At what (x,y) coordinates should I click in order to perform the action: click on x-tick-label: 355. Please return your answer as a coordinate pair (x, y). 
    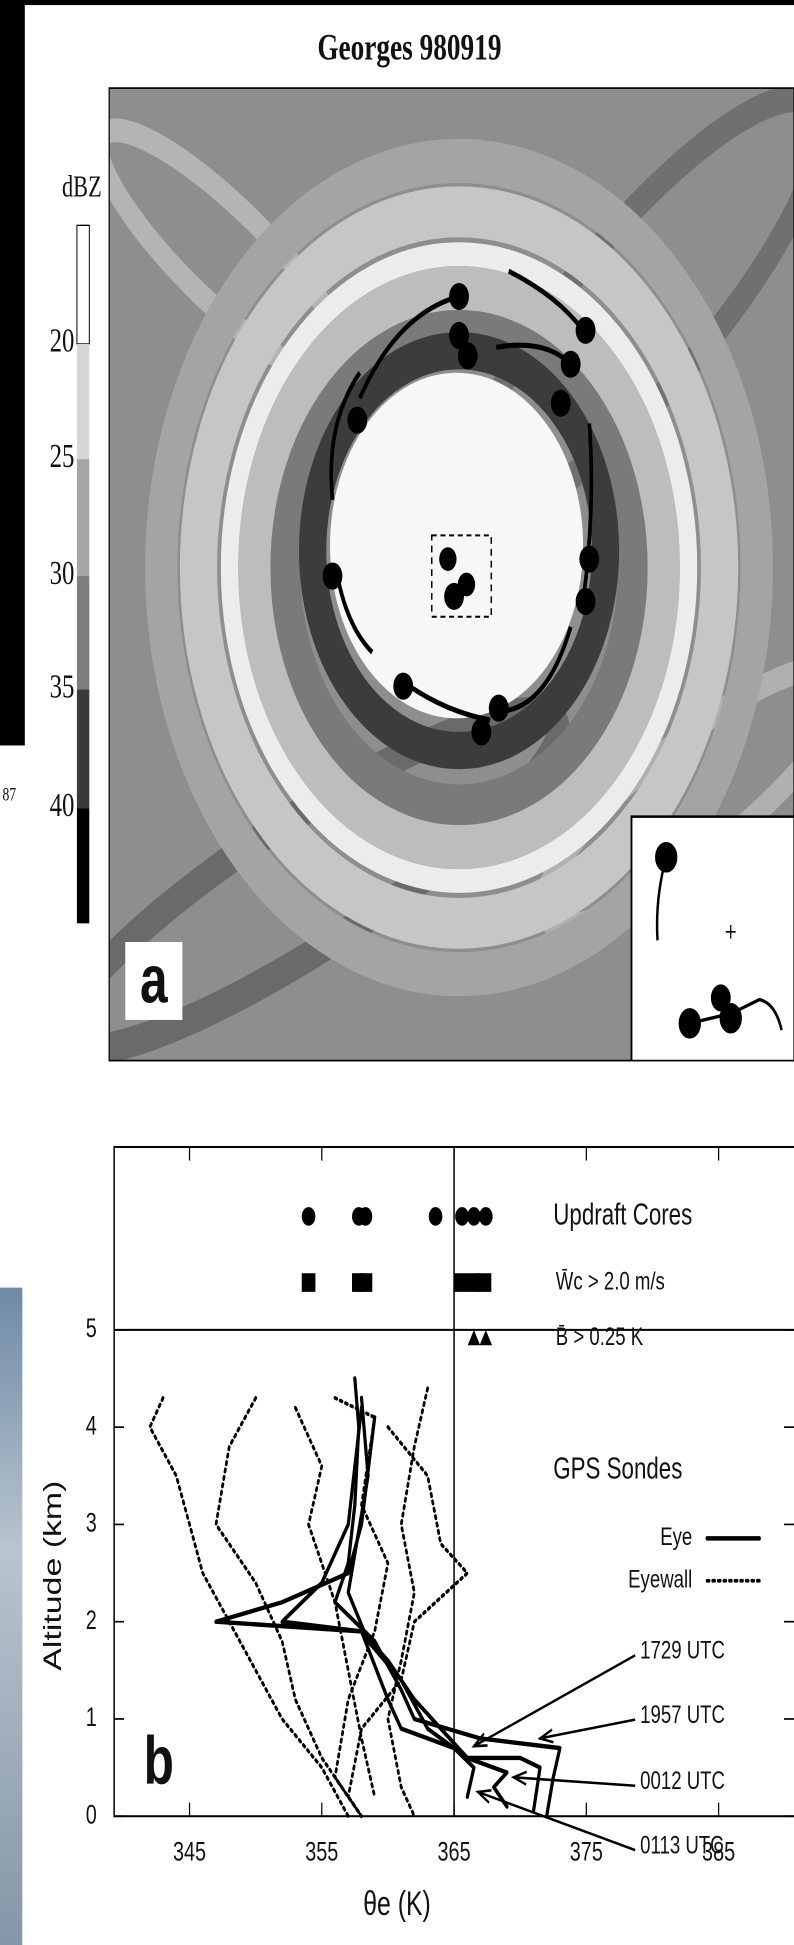
    Looking at the image, I should click on (321, 1852).